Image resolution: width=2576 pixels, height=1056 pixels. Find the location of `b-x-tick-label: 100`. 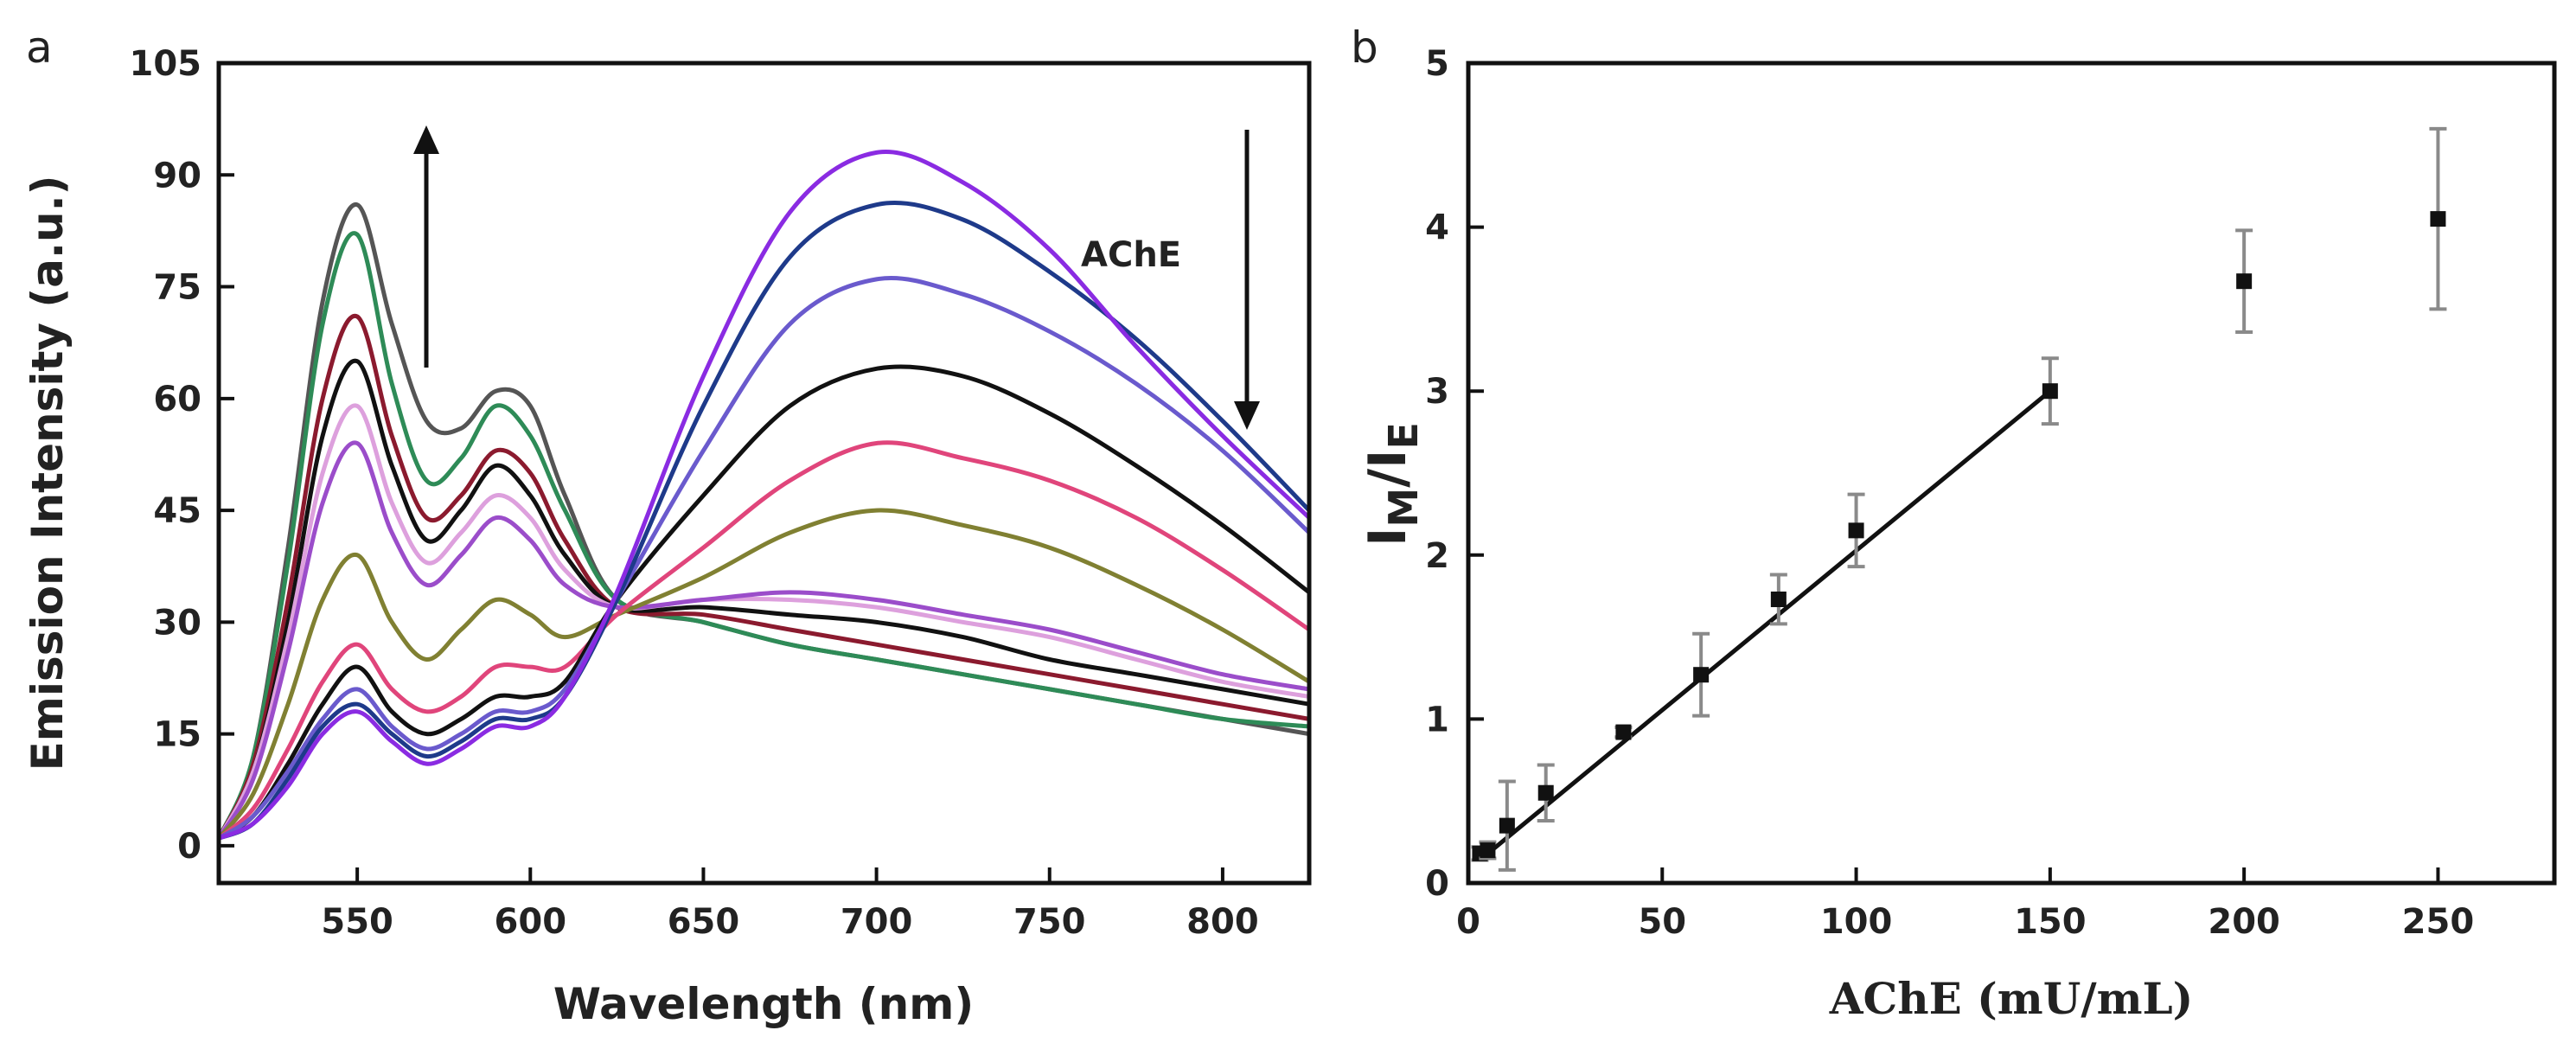

b-x-tick-label: 100 is located at coordinates (1856, 922).